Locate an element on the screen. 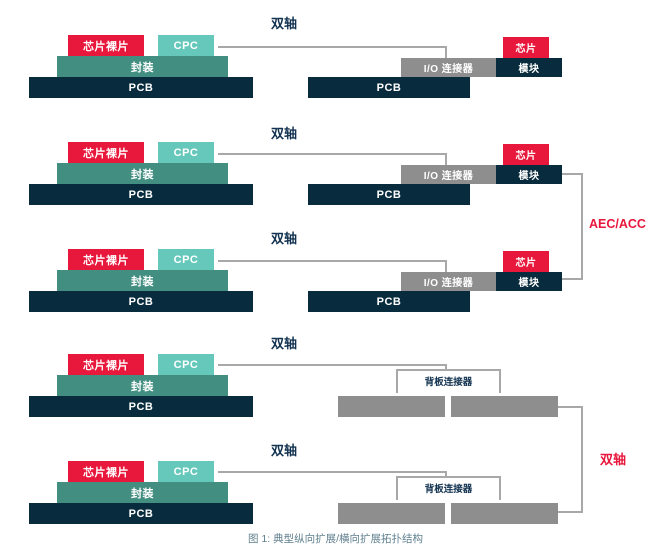 The height and width of the screenshot is (553, 660). cpc-to-io-line-row2 is located at coordinates (332, 159).